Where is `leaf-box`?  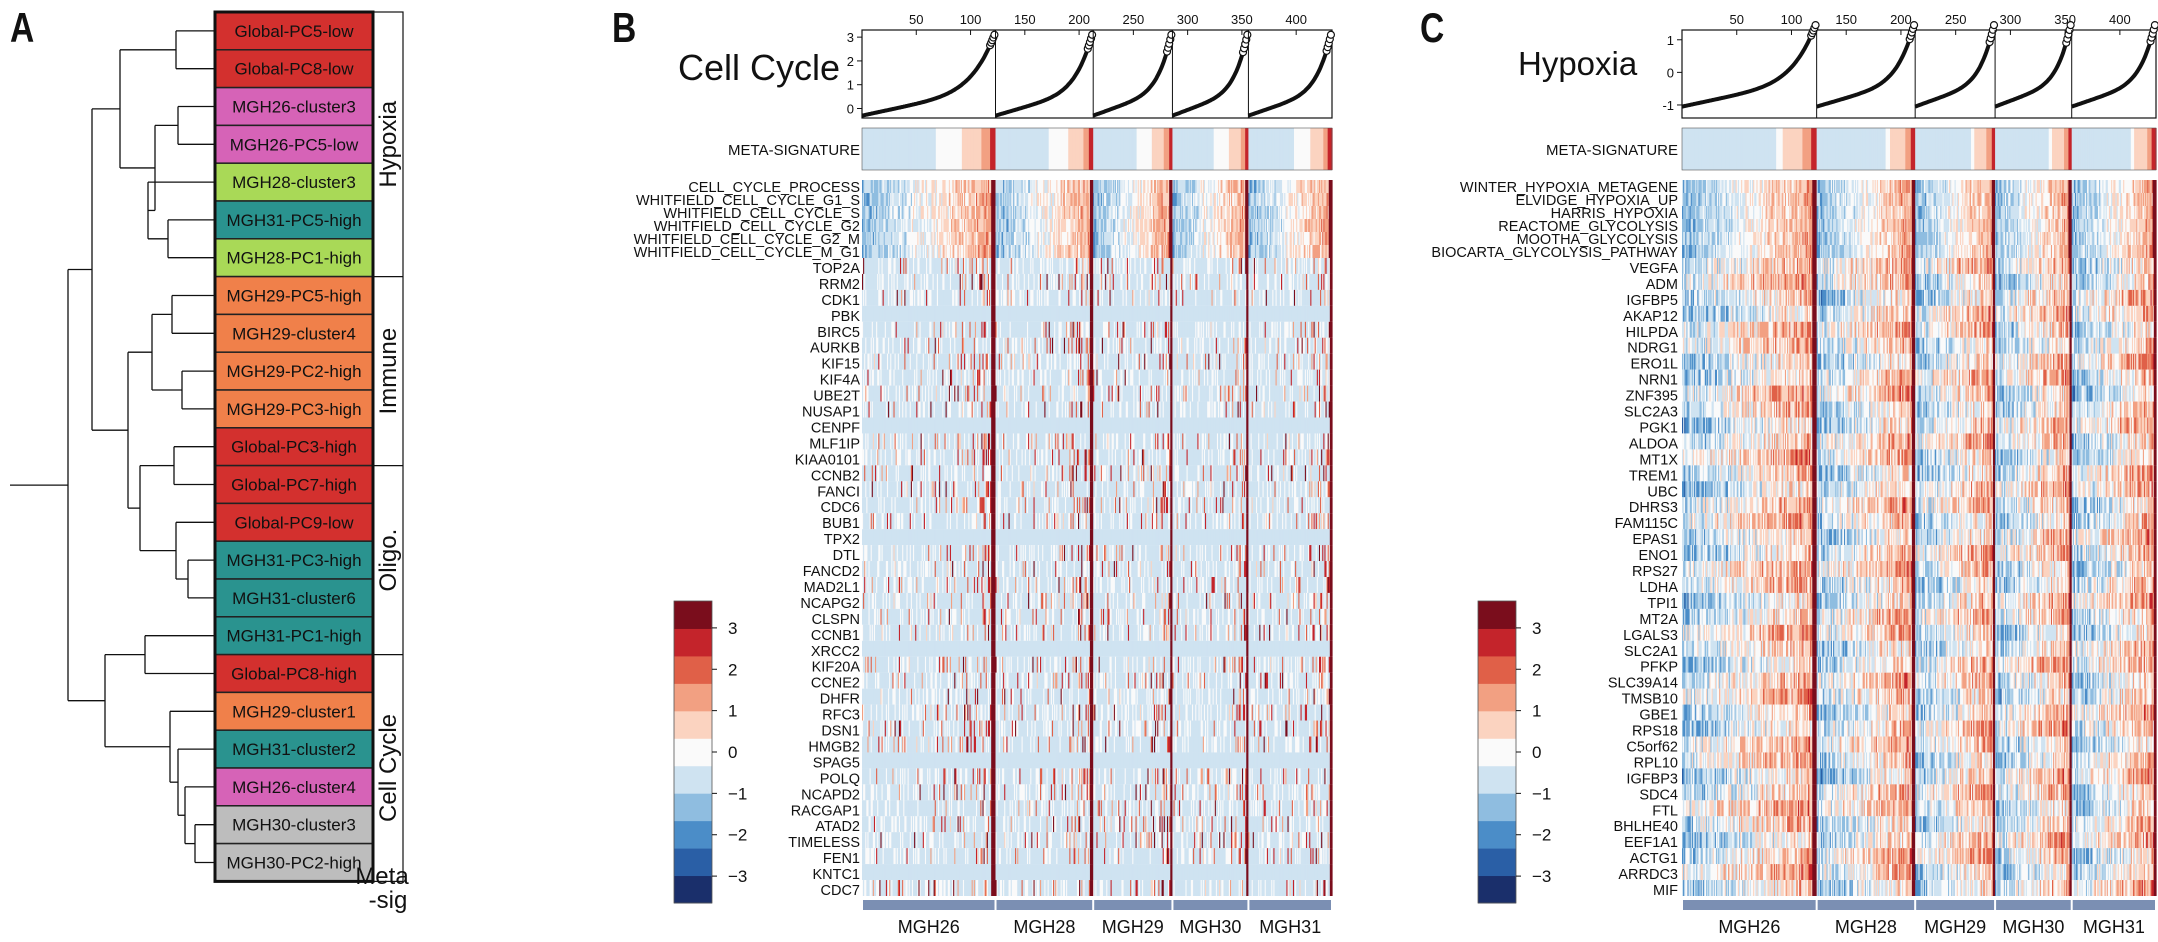 leaf-box is located at coordinates (294, 862).